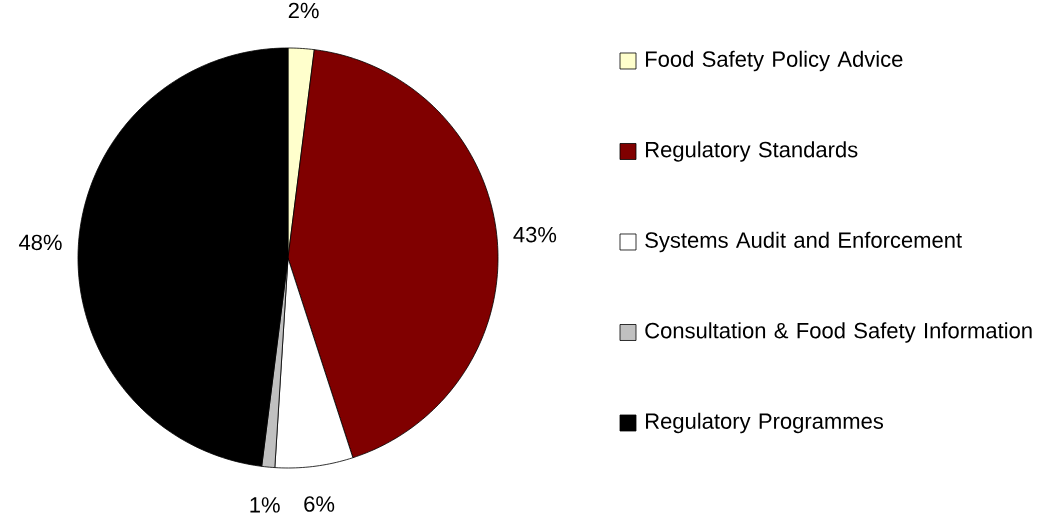  What do you see at coordinates (319, 504) in the screenshot?
I see `data-label: 6%` at bounding box center [319, 504].